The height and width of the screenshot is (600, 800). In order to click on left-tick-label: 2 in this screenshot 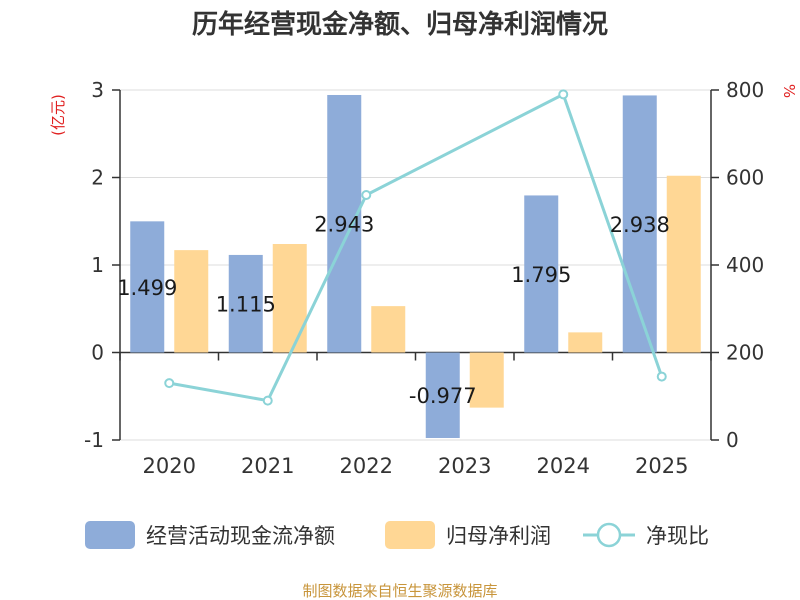, I will do `click(97, 178)`.